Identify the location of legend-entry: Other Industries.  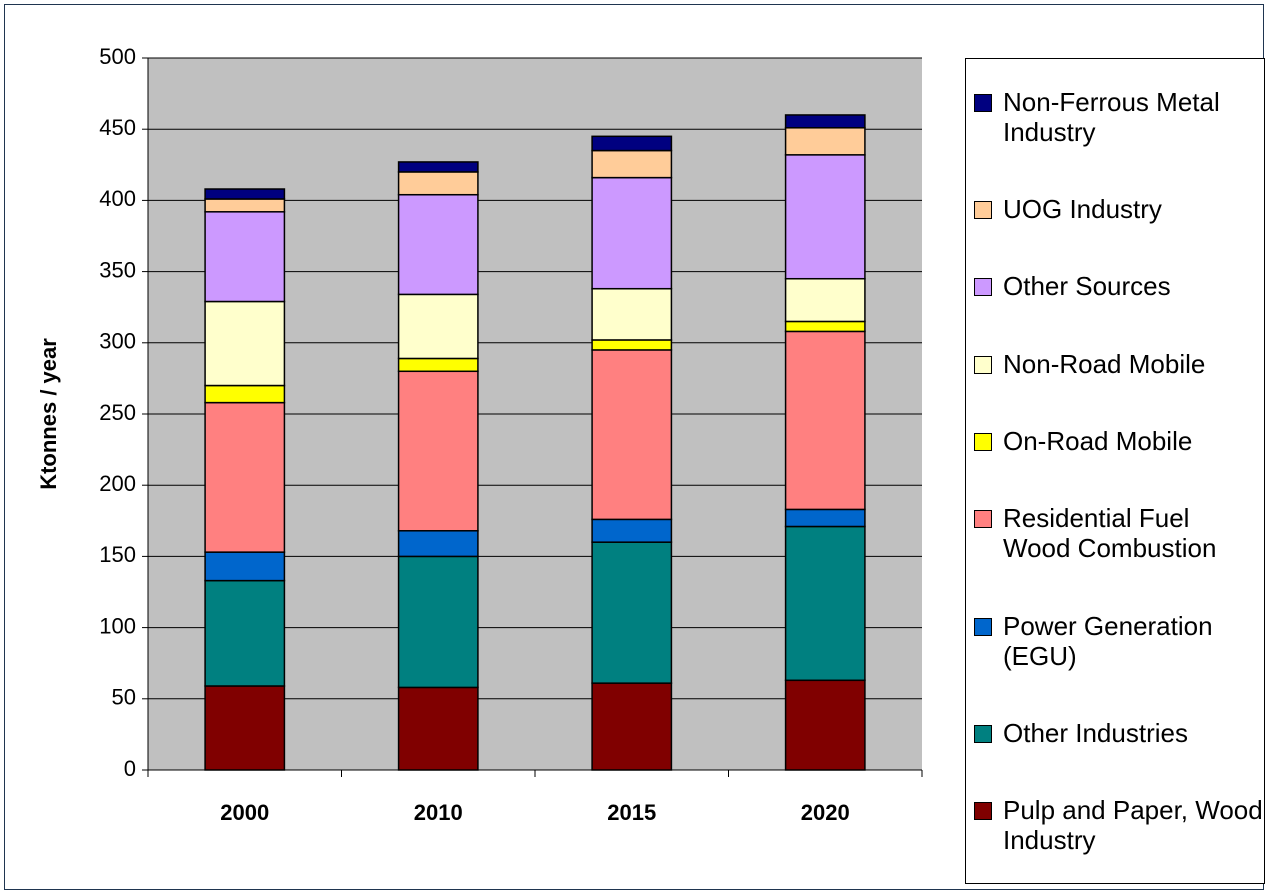
(1115, 733).